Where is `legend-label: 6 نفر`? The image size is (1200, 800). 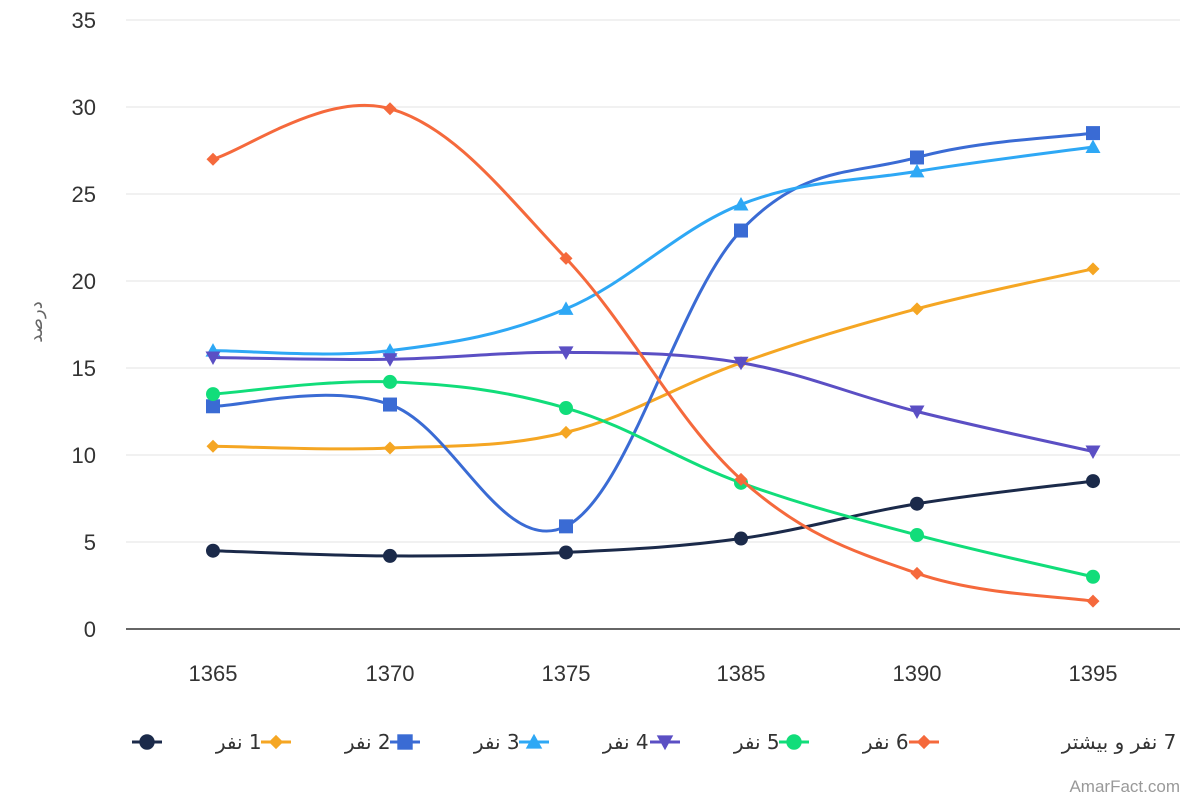
legend-label: 6 نفر is located at coordinates (885, 742).